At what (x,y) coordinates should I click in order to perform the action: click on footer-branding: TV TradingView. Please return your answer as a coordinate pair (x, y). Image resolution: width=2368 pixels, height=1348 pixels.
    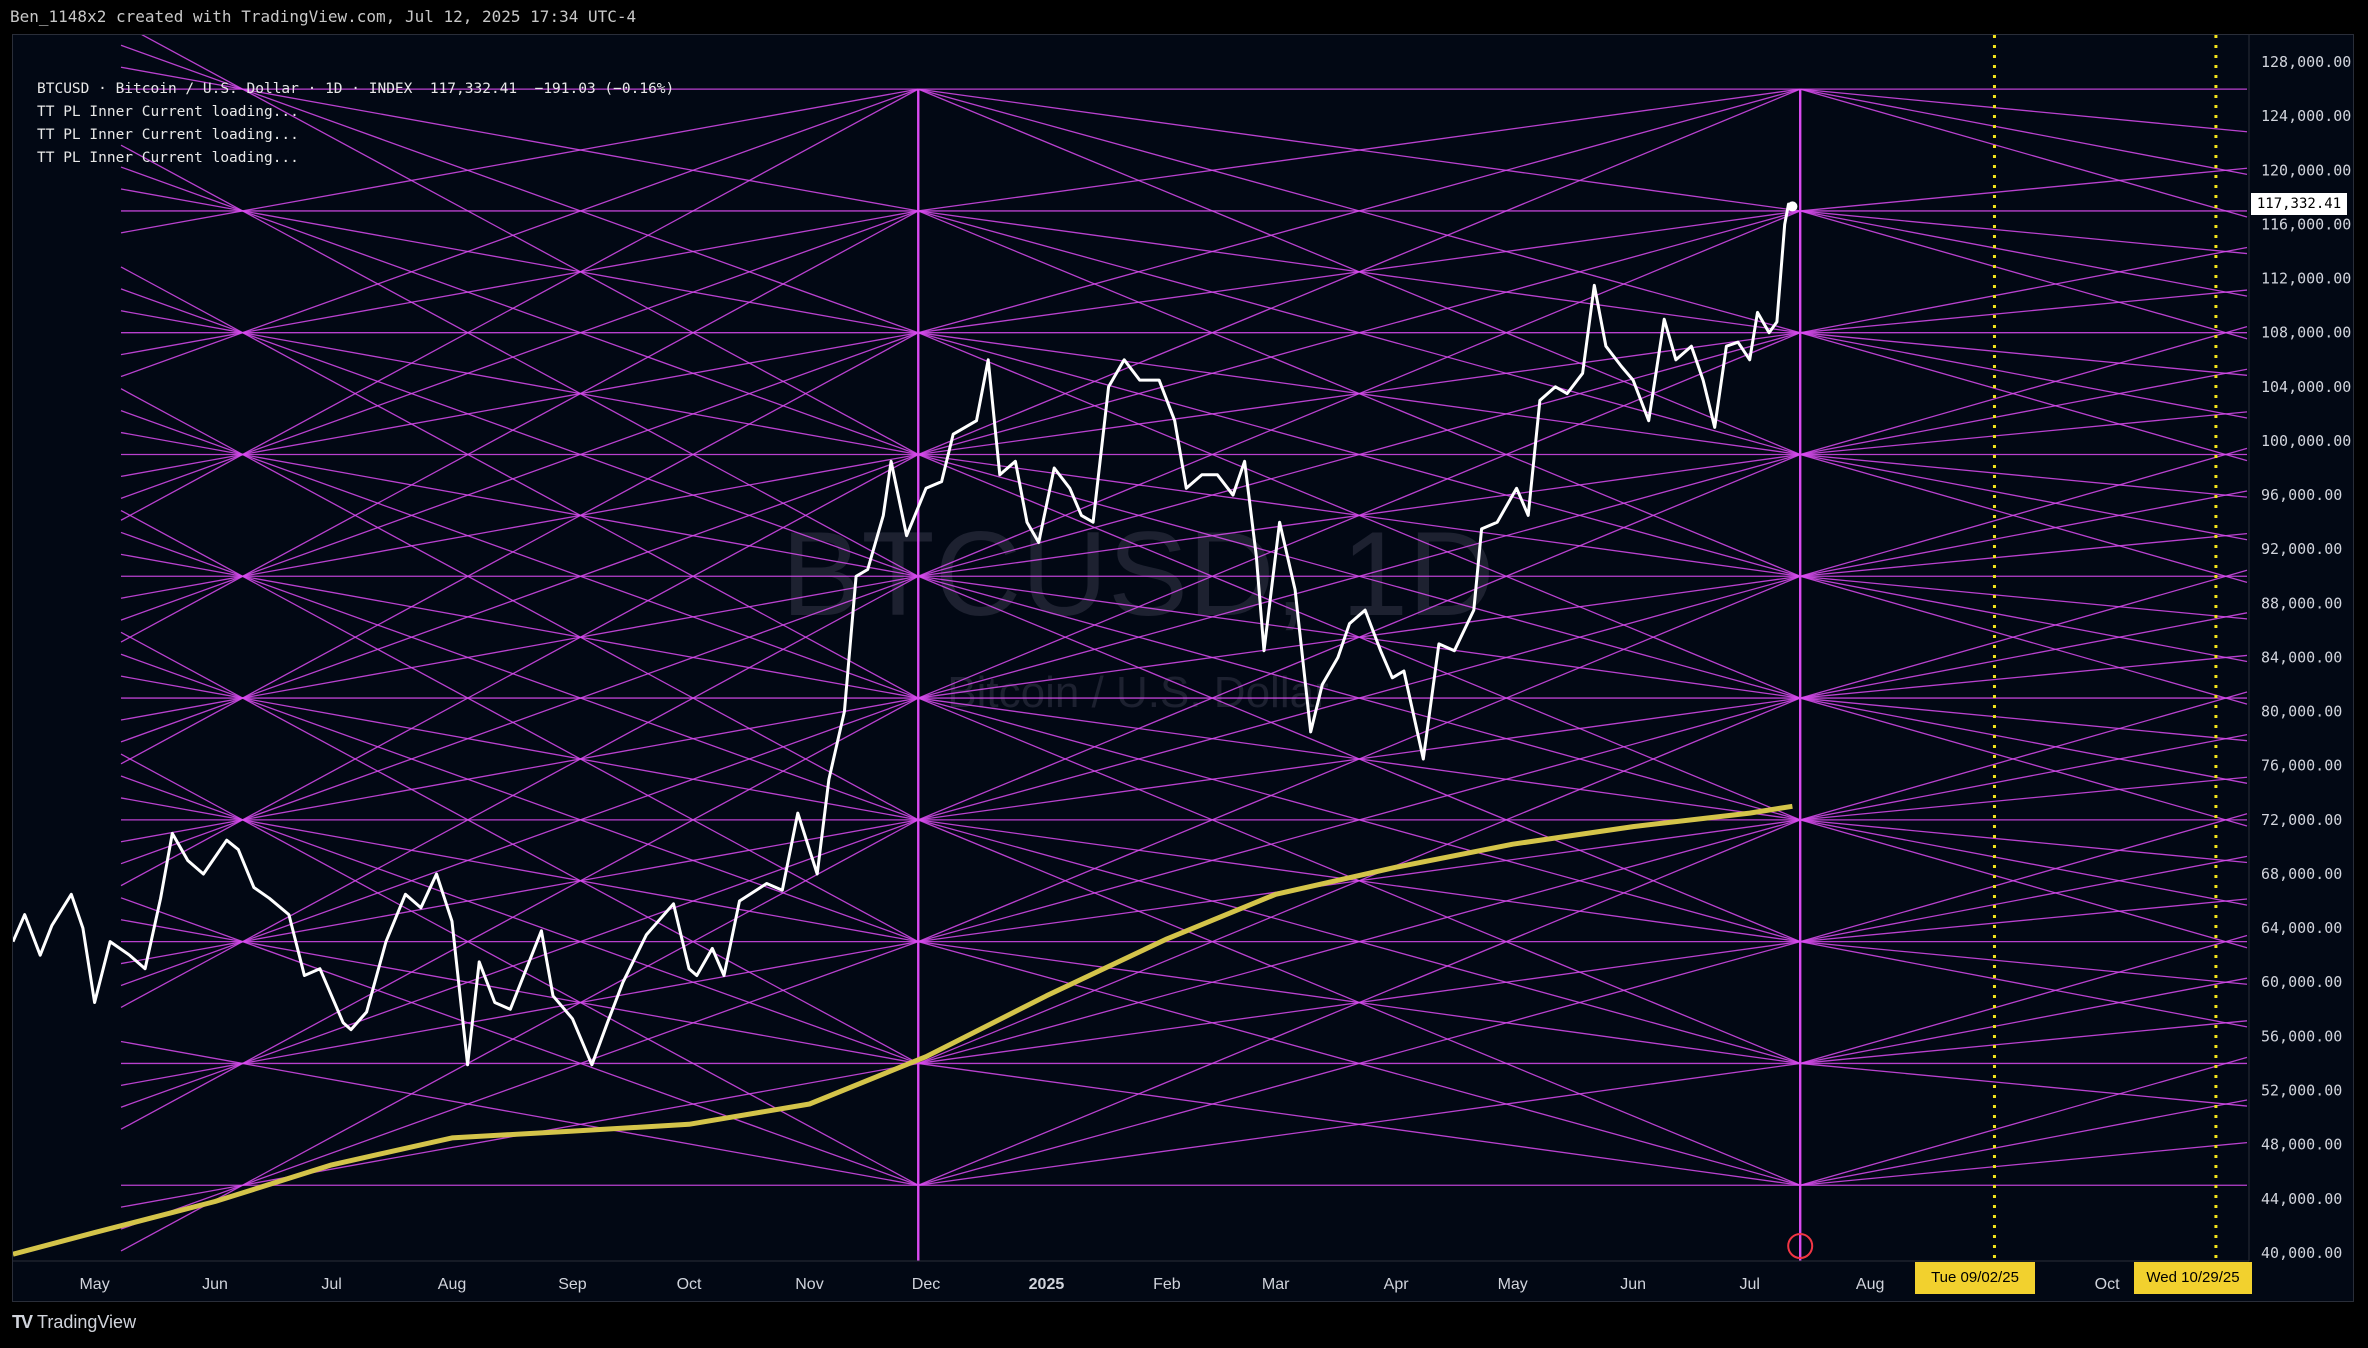
    Looking at the image, I should click on (74, 1322).